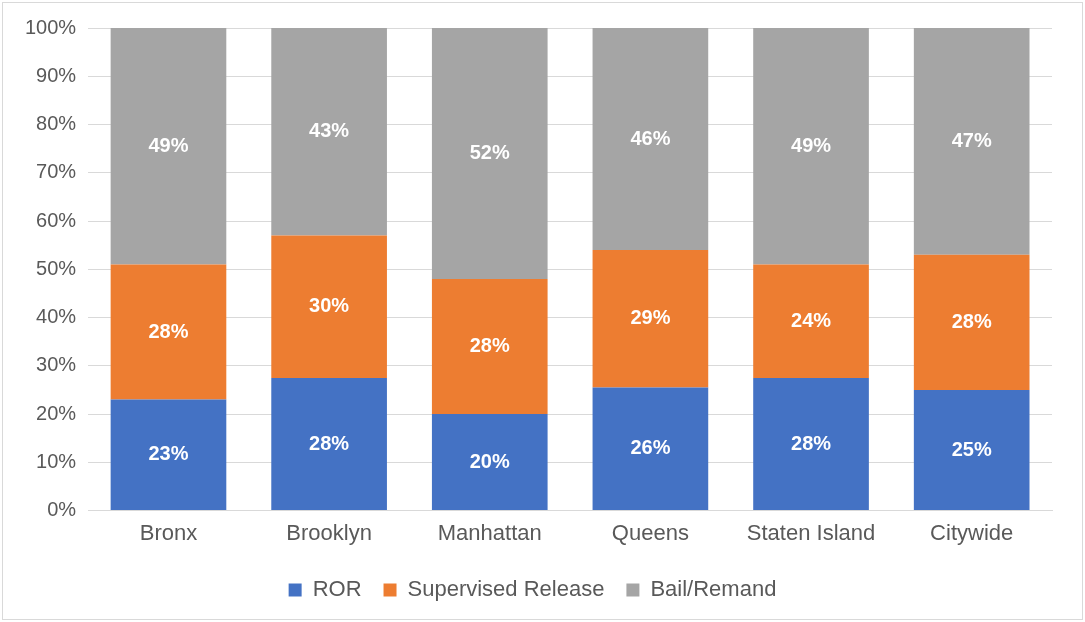 The height and width of the screenshot is (622, 1085). Describe the element at coordinates (713, 589) in the screenshot. I see `legend-label: Bail/Remand` at that location.